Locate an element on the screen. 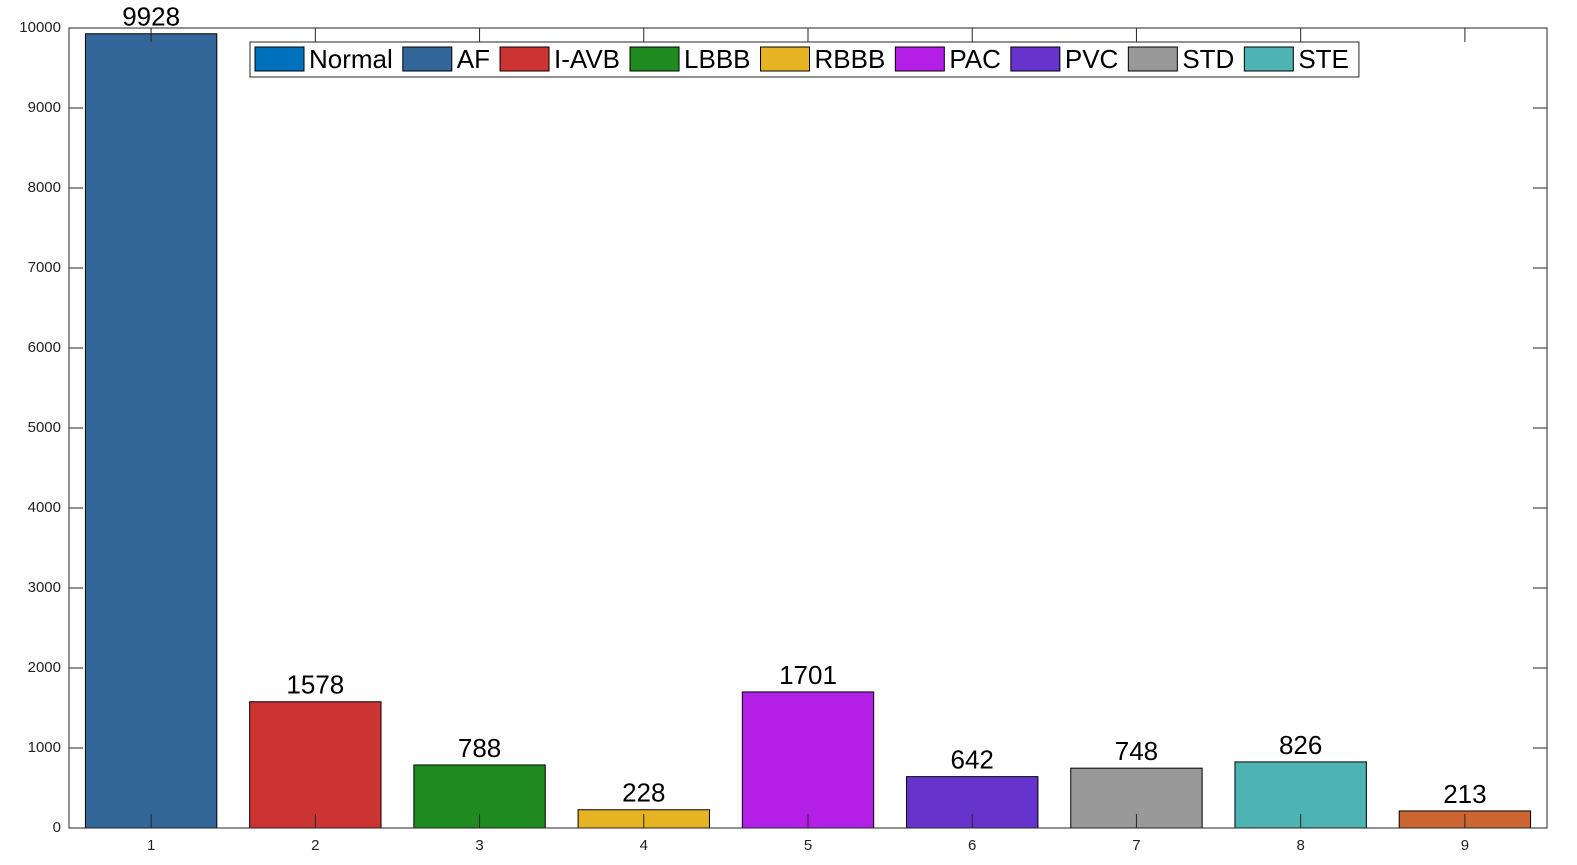  x-tick-label: 3 is located at coordinates (479, 845).